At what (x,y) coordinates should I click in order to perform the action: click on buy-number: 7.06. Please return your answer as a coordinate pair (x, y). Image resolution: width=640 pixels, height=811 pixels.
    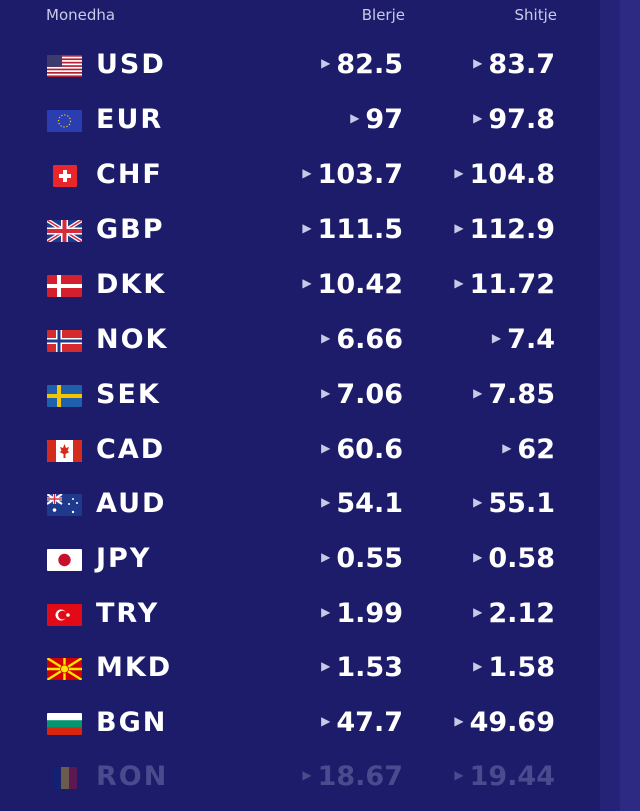
    Looking at the image, I should click on (369, 394).